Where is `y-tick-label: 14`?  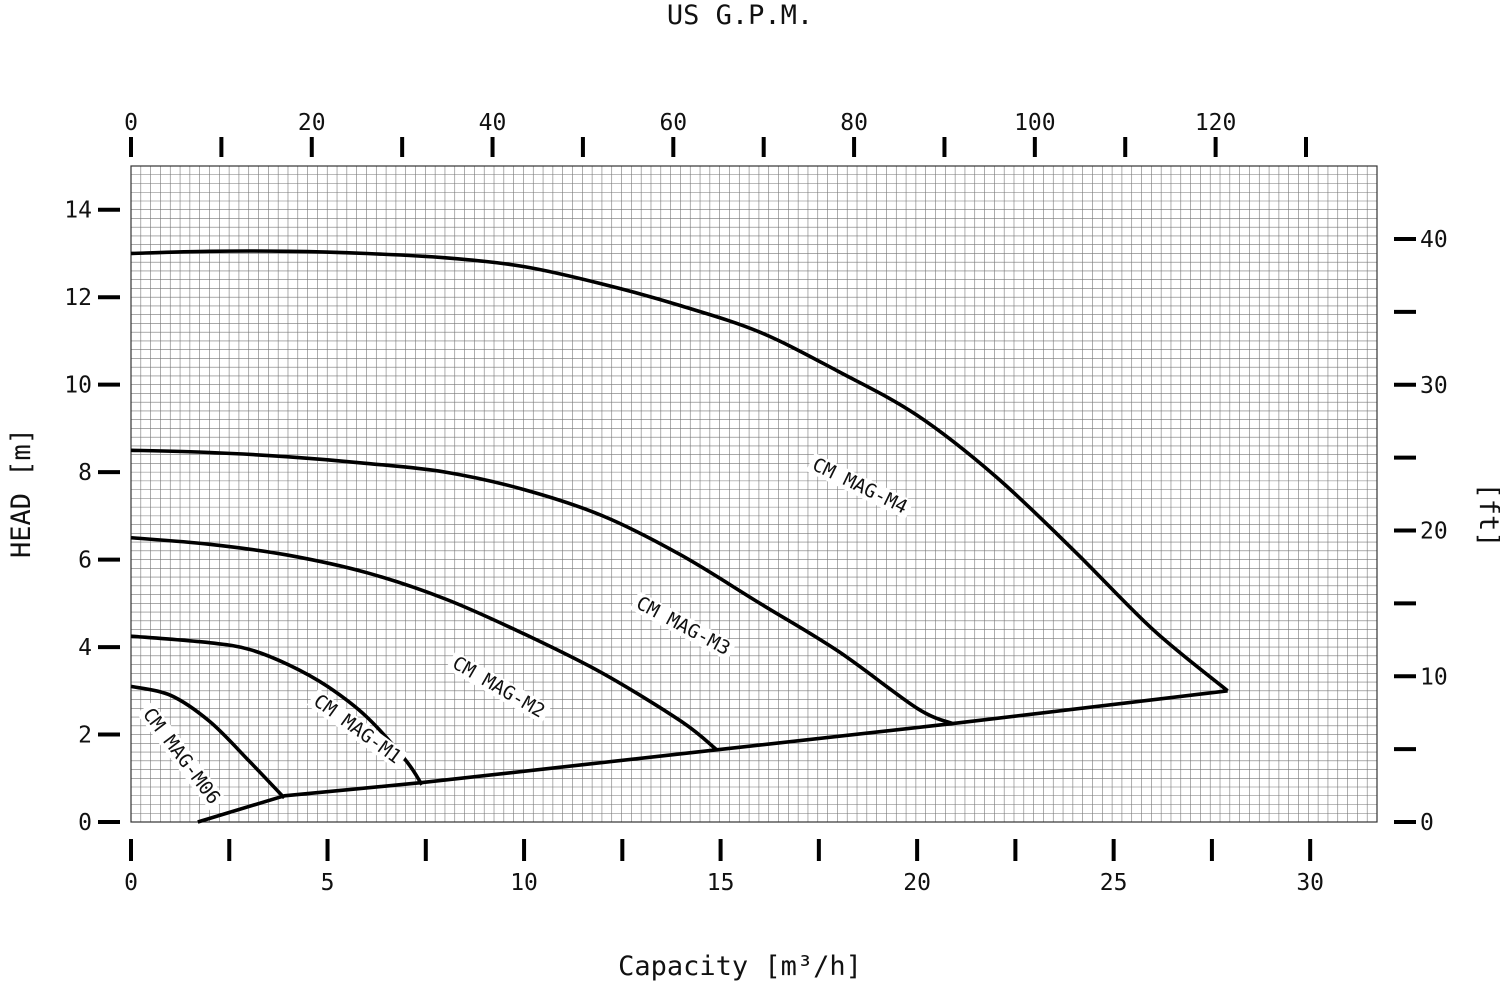 y-tick-label: 14 is located at coordinates (78, 211).